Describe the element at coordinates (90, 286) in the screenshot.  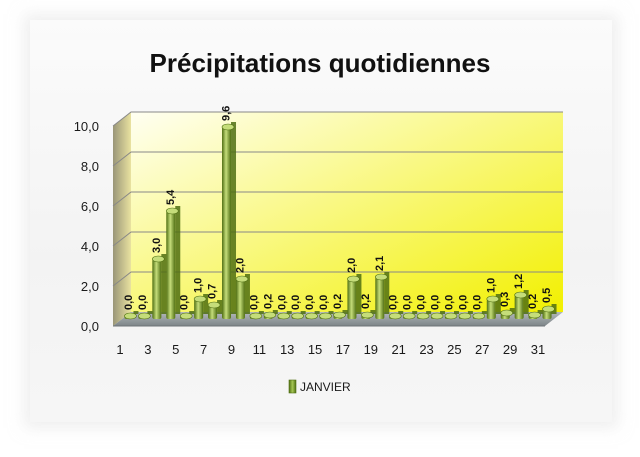
I see `y-tick-label: 2,0` at that location.